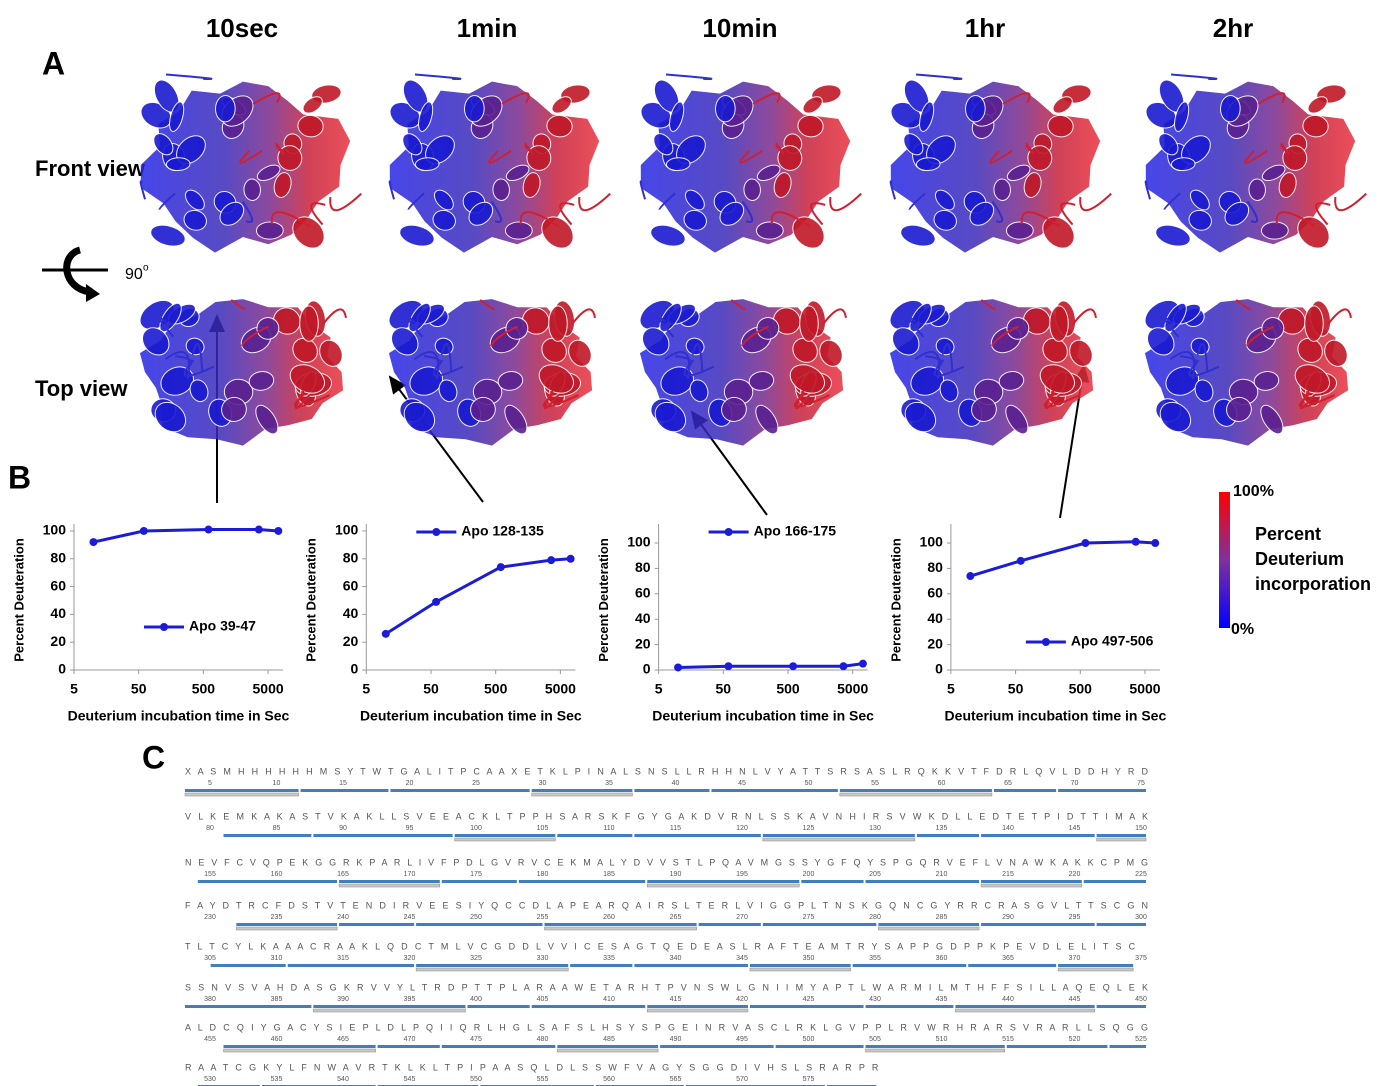 This screenshot has height=1086, width=1382. Describe the element at coordinates (343, 999) in the screenshot. I see `residue-number: 390` at that location.